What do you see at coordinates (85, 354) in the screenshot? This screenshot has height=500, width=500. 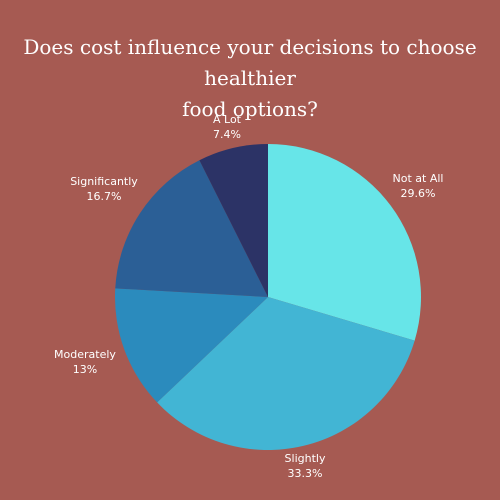 I see `slice-label-moderately: Moderately` at bounding box center [85, 354].